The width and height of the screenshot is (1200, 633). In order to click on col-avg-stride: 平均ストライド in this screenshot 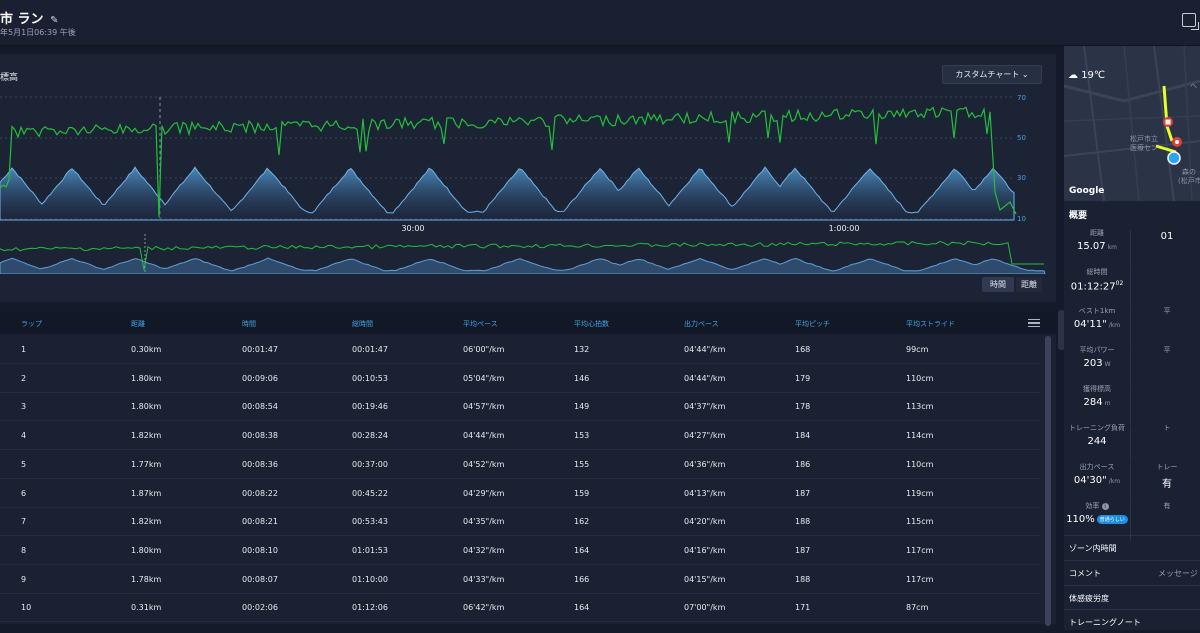, I will do `click(930, 324)`.